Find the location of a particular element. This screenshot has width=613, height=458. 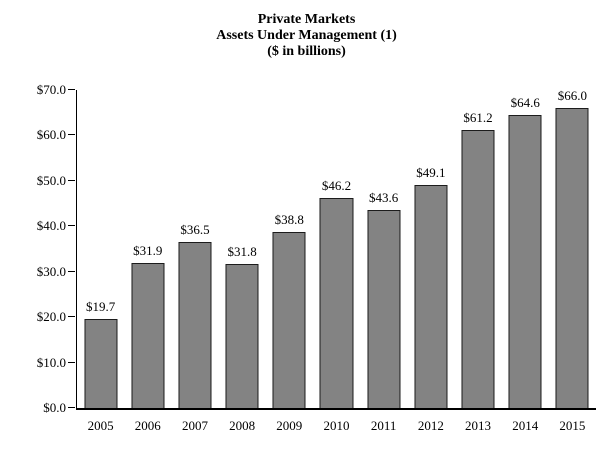

y-axis-tick-label: $70.0 is located at coordinates (51, 89).